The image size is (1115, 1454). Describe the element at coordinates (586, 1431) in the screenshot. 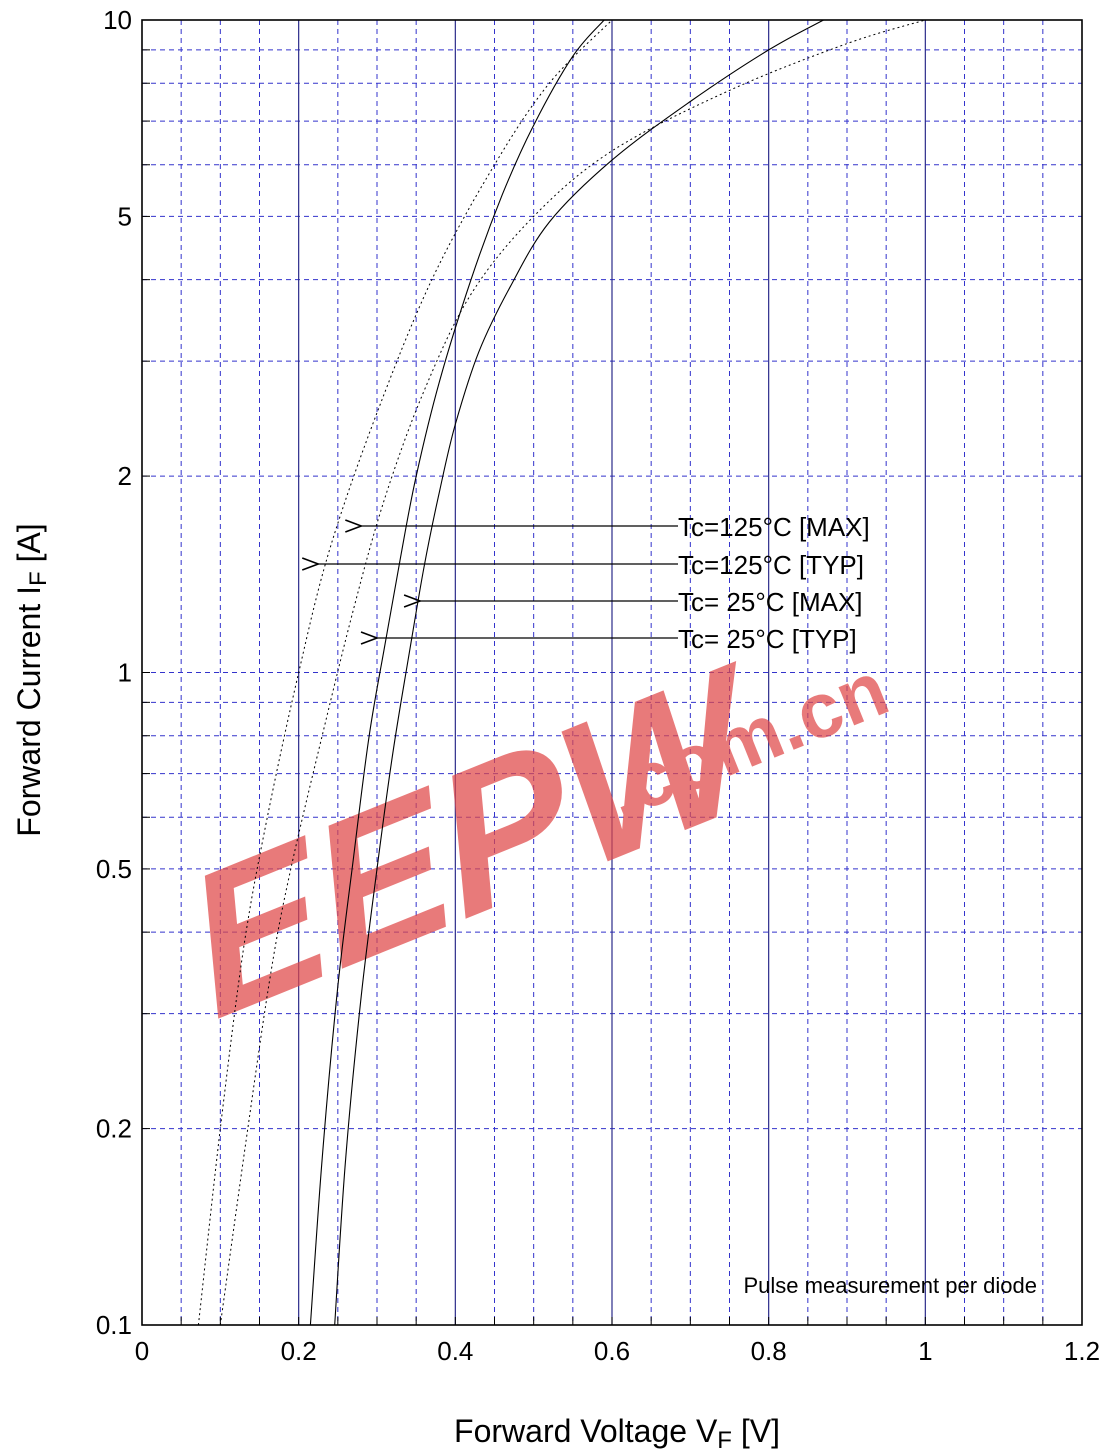

I see `x-axis-title-main: Forward Voltage V` at that location.